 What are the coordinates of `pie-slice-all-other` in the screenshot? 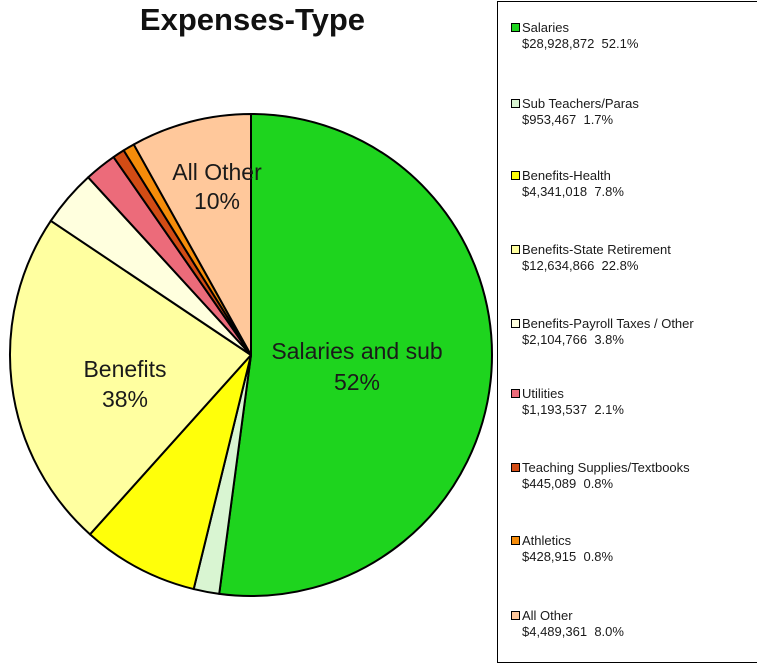 It's located at (192, 234).